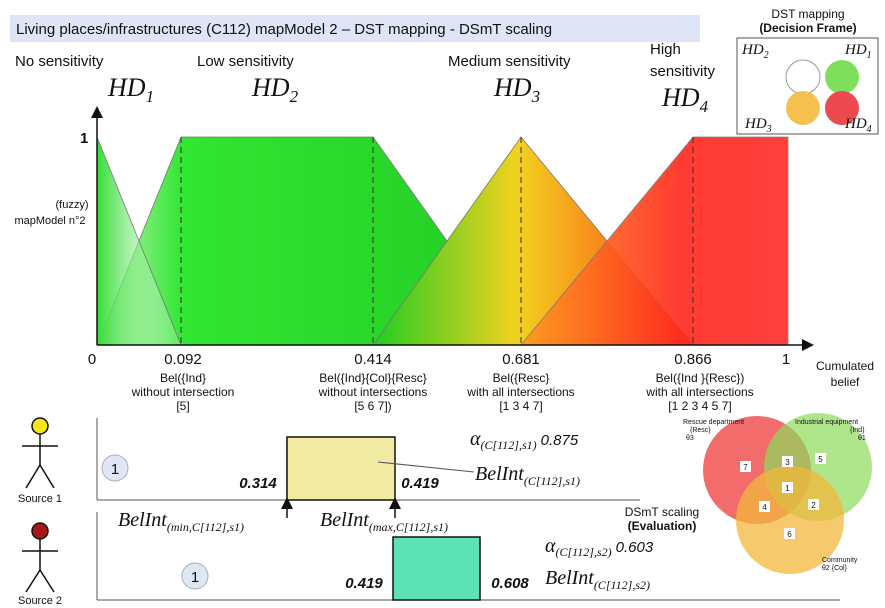 This screenshot has height=608, width=885. Describe the element at coordinates (130, 89) in the screenshot. I see `hd-label: HD1` at that location.